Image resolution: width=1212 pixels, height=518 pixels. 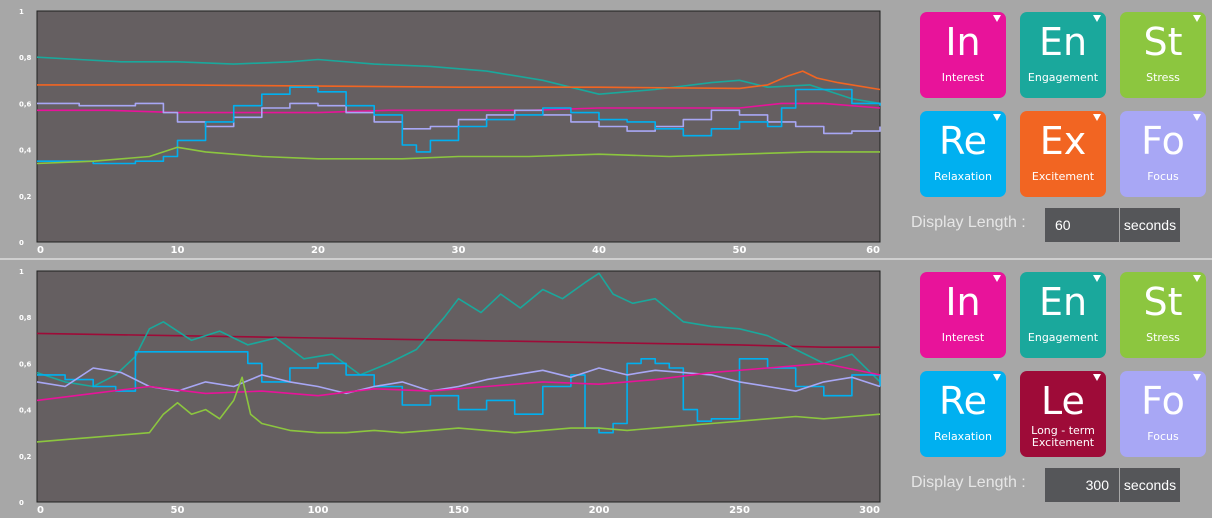 I want to click on chart300-x-tick-label: 250, so click(x=739, y=510).